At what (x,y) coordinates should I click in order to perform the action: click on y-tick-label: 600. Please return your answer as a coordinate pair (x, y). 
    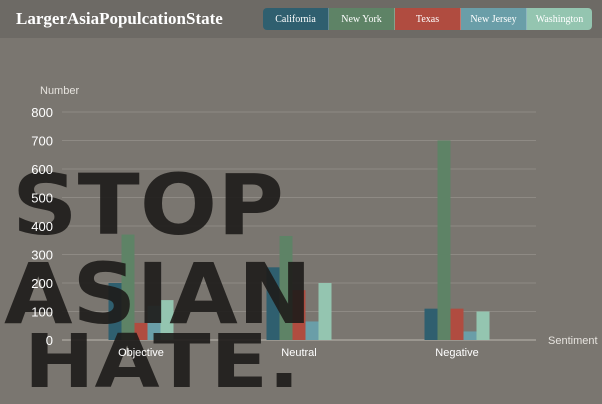
    Looking at the image, I should click on (42, 169).